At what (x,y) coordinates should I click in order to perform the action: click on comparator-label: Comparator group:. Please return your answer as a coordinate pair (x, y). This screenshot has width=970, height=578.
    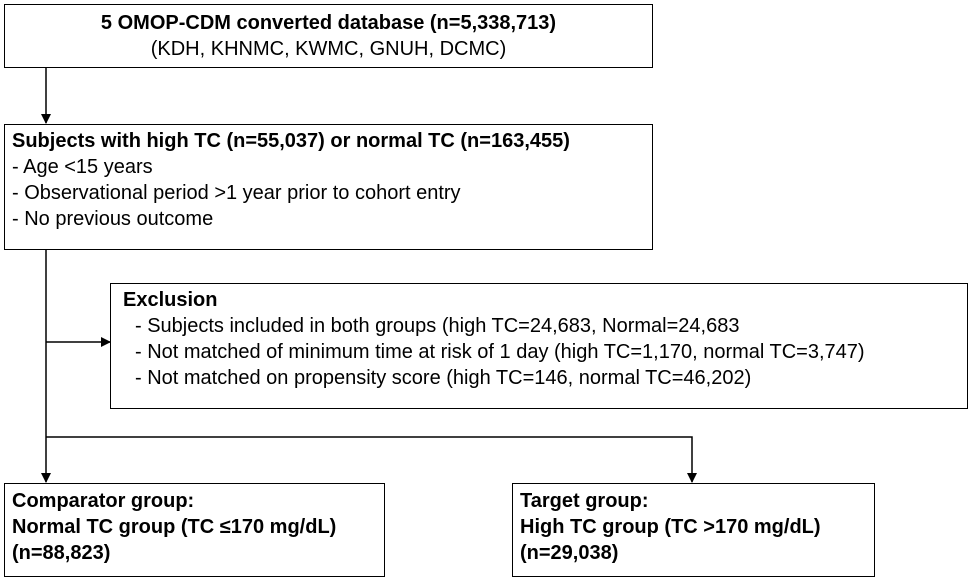
    Looking at the image, I should click on (103, 501).